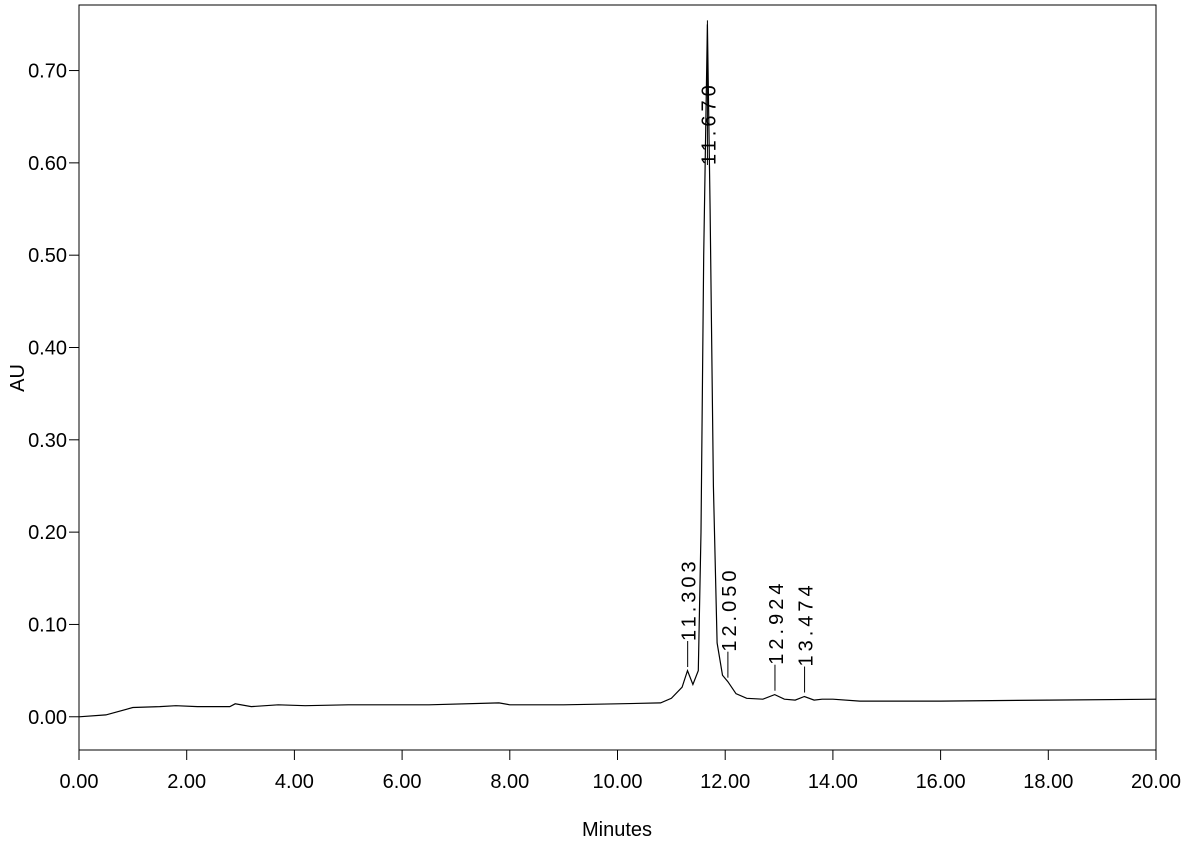 This screenshot has width=1188, height=846. Describe the element at coordinates (833, 782) in the screenshot. I see `x-tick-label: 14.00` at that location.